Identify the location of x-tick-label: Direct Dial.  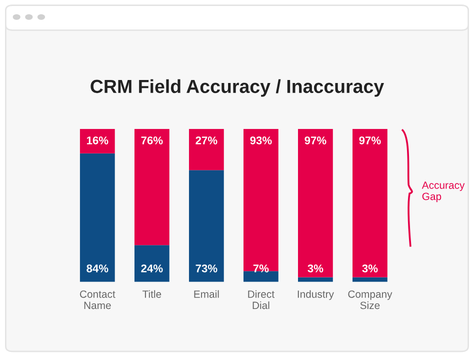
(261, 300).